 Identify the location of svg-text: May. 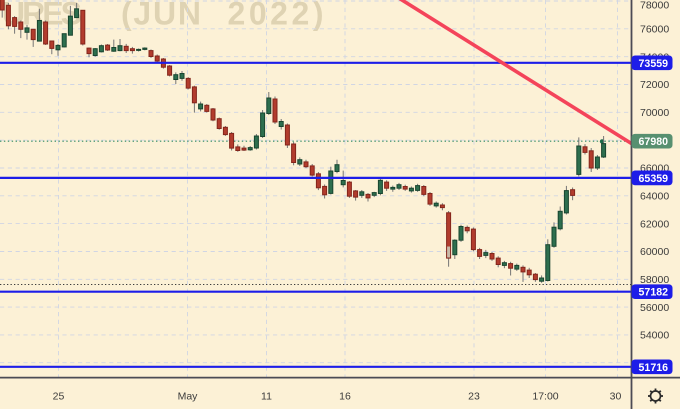
(188, 397).